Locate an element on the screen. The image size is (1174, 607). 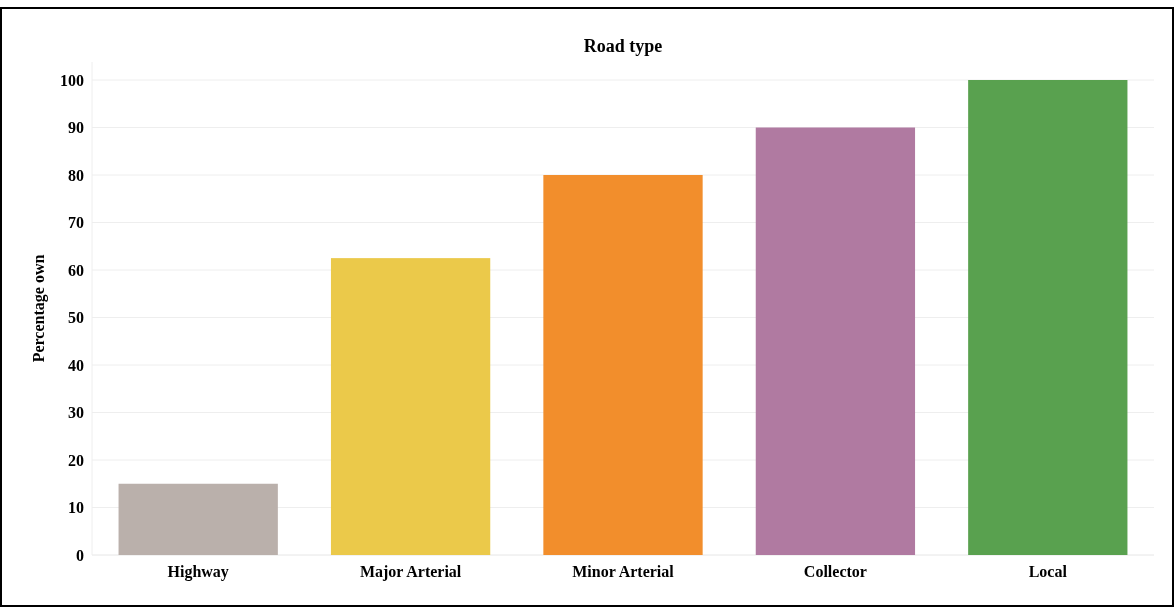
y-tick-label: 10 is located at coordinates (76, 508).